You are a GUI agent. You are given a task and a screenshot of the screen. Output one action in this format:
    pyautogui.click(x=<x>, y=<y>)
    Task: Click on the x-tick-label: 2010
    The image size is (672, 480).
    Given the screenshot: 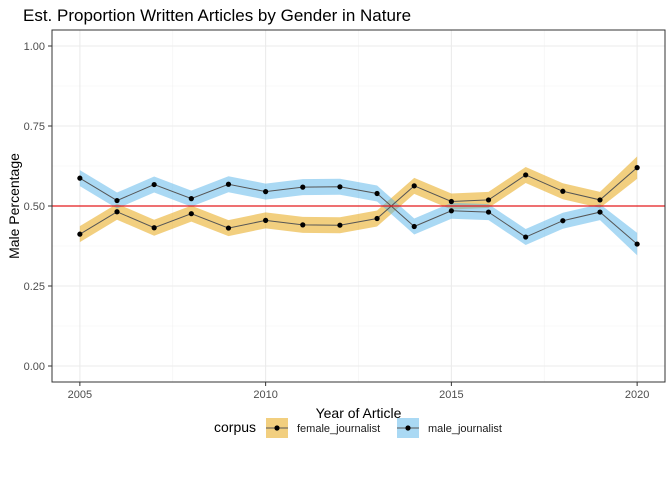 What is the action you would take?
    pyautogui.click(x=265, y=395)
    